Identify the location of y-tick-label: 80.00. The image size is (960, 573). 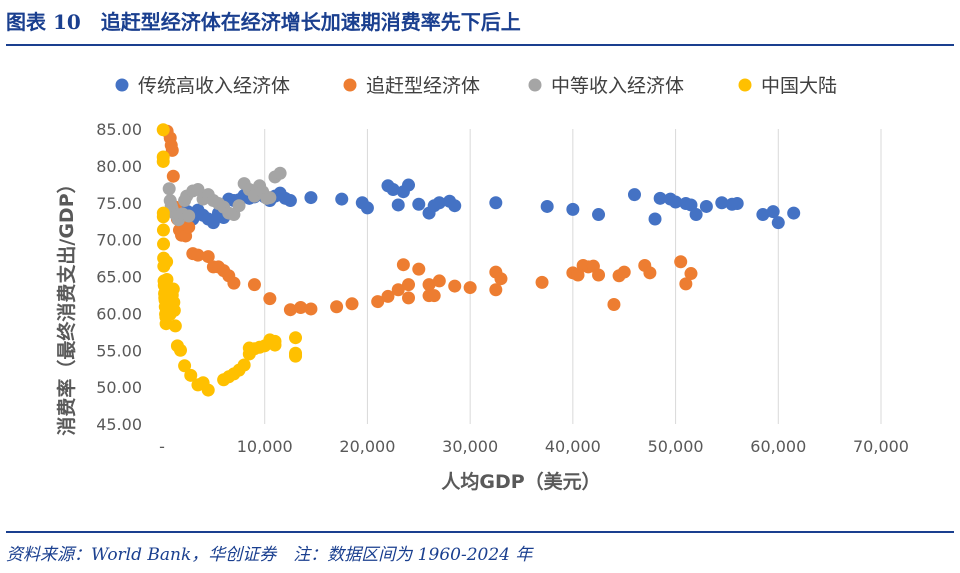
(119, 166).